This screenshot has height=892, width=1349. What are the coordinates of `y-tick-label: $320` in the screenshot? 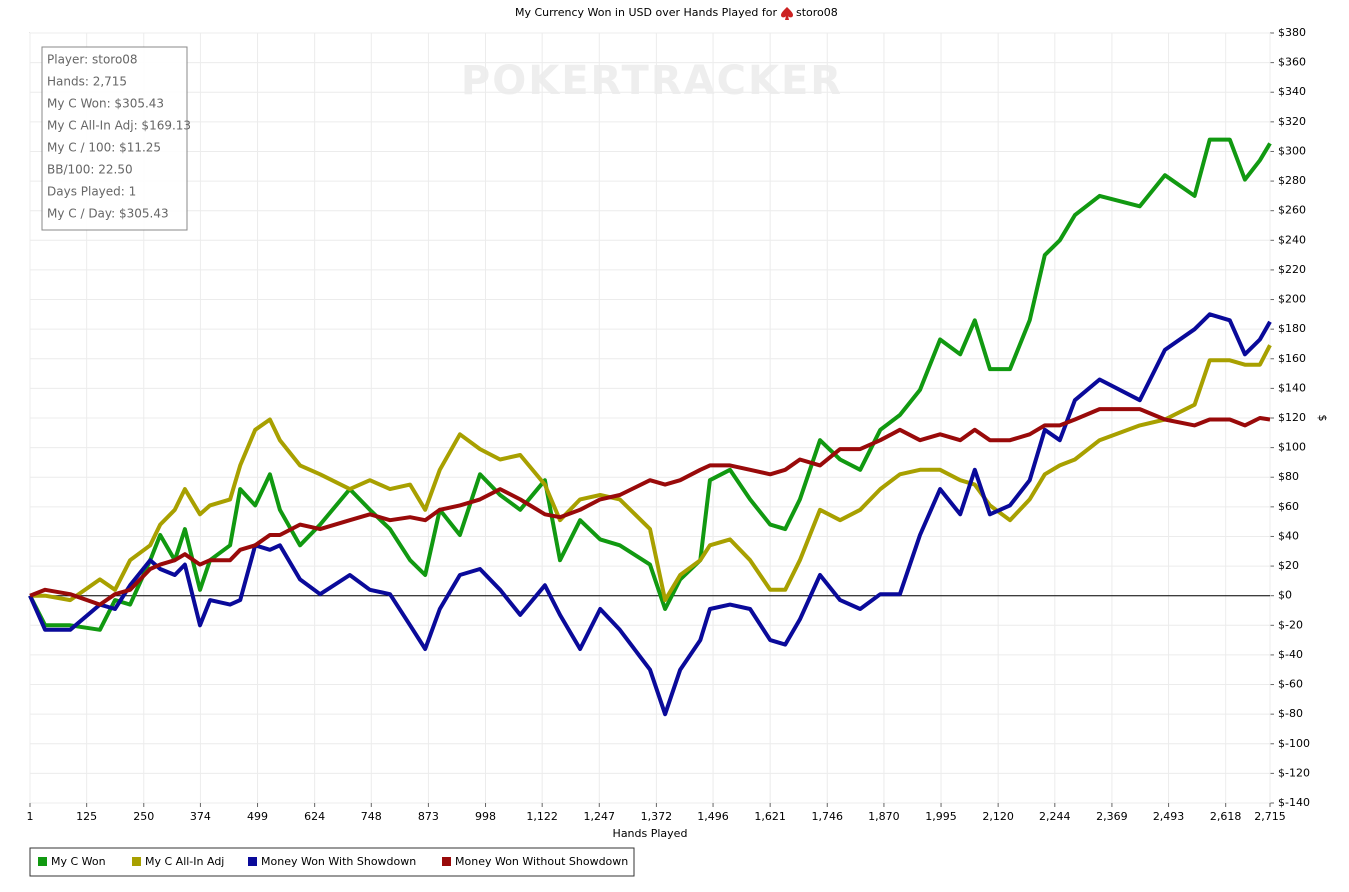 It's located at (1292, 121).